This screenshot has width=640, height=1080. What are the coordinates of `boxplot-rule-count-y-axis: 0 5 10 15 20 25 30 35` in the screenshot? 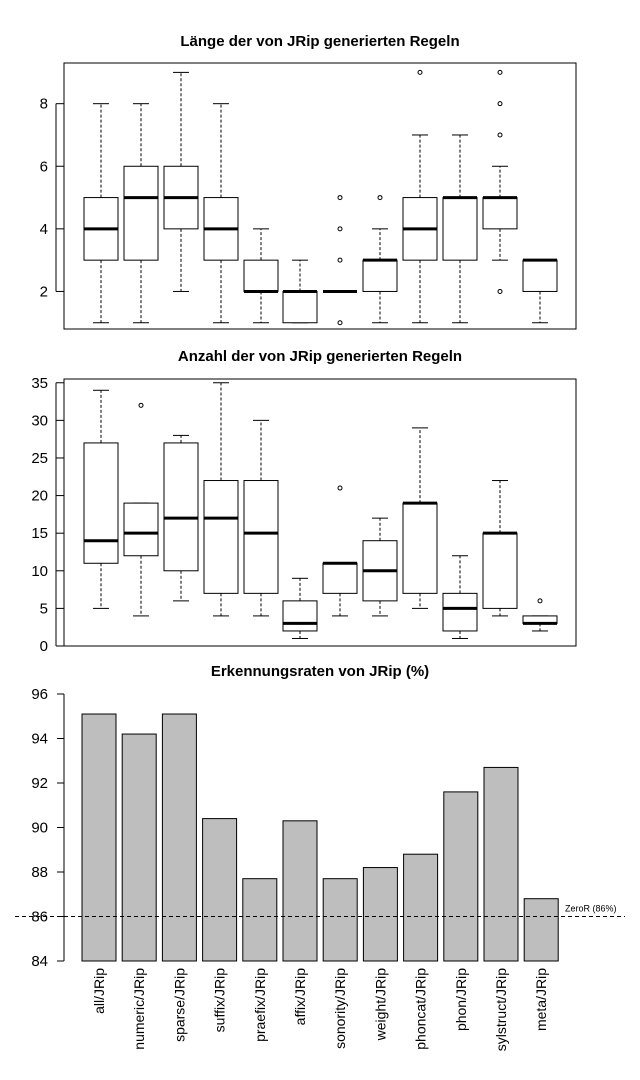 It's located at (47, 515).